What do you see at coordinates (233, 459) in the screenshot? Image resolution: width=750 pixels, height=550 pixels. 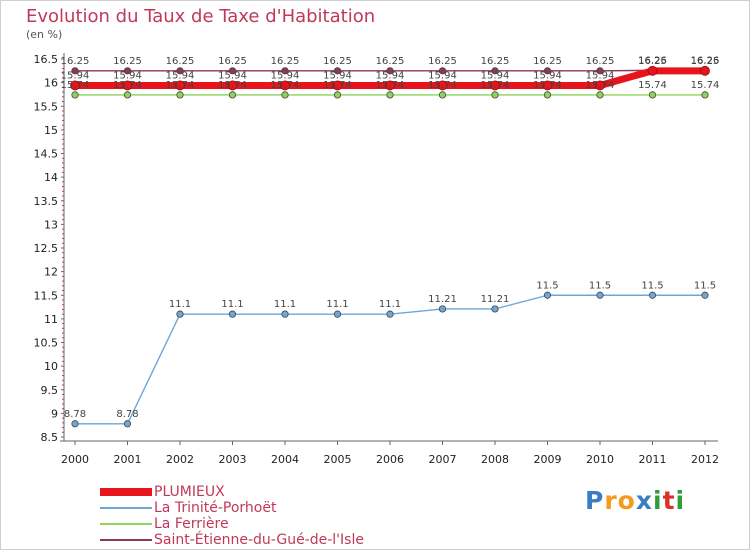 I see `x-tick-label: 2003` at bounding box center [233, 459].